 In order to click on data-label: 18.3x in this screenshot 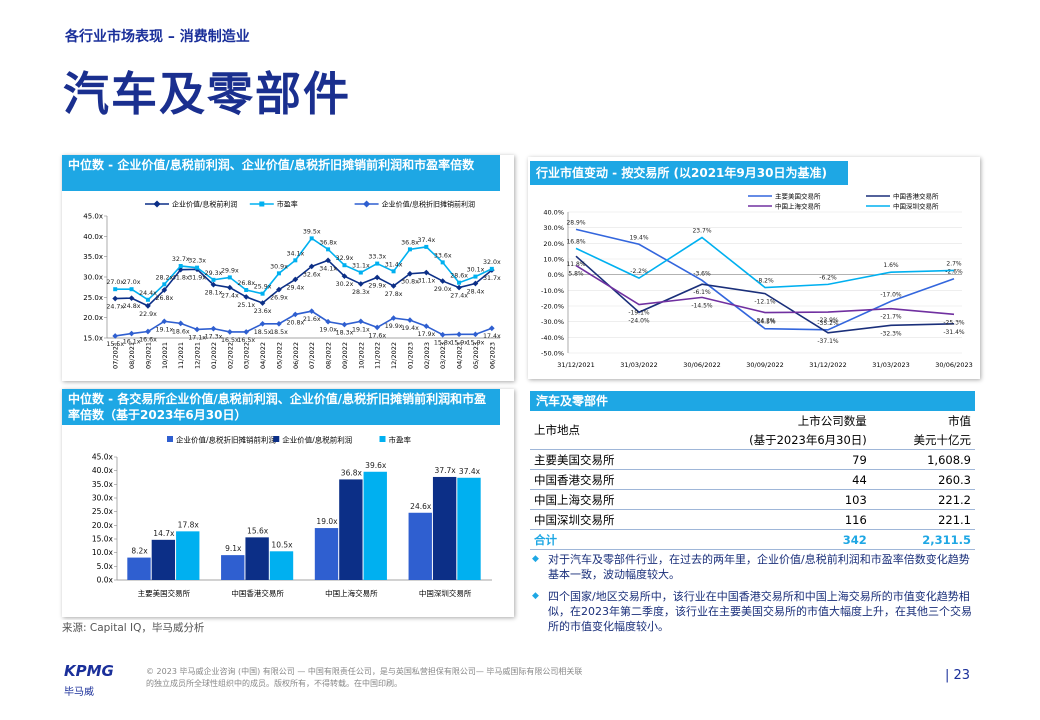, I will do `click(345, 333)`.